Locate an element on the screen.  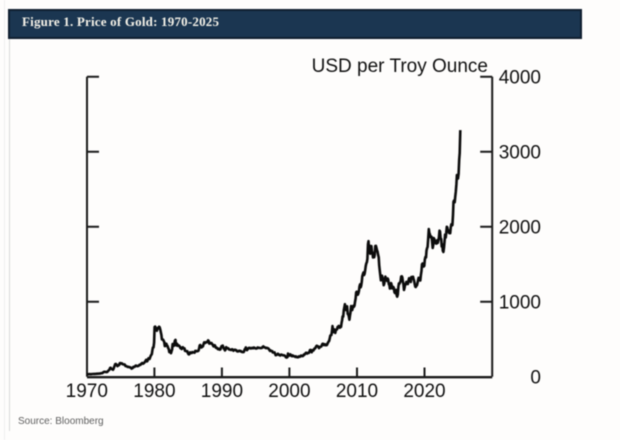
svg-text: 3000 is located at coordinates (520, 153).